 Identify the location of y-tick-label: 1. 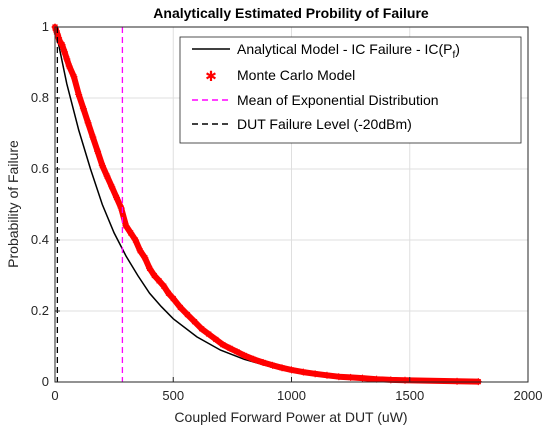
(45, 26).